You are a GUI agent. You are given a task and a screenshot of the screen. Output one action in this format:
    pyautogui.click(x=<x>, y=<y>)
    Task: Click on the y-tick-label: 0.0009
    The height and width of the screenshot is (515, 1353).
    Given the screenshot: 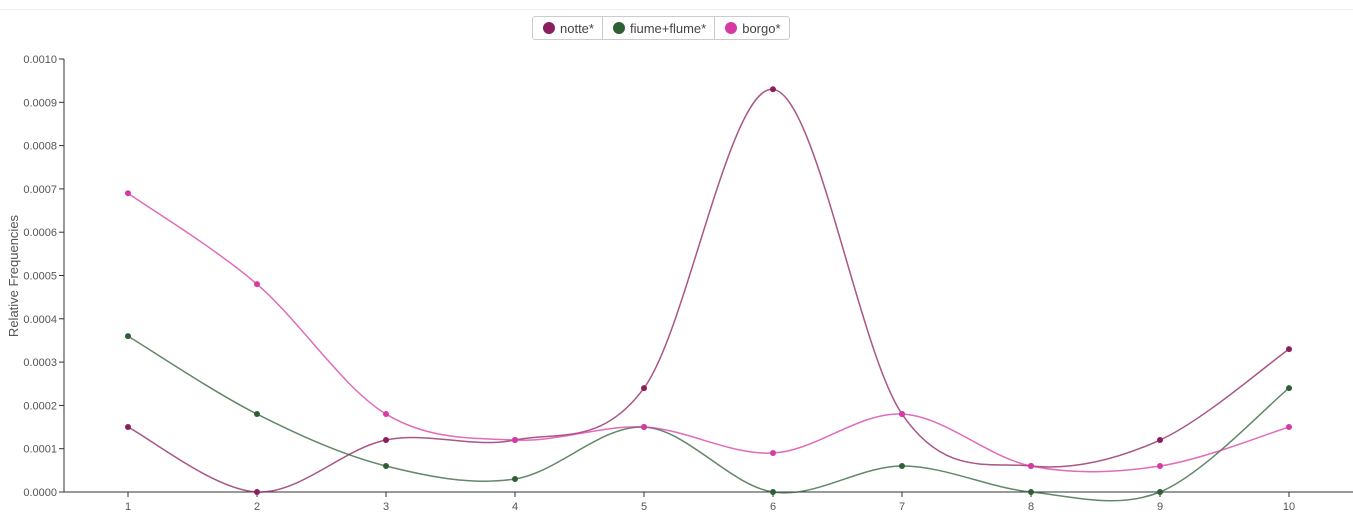 What is the action you would take?
    pyautogui.click(x=40, y=103)
    